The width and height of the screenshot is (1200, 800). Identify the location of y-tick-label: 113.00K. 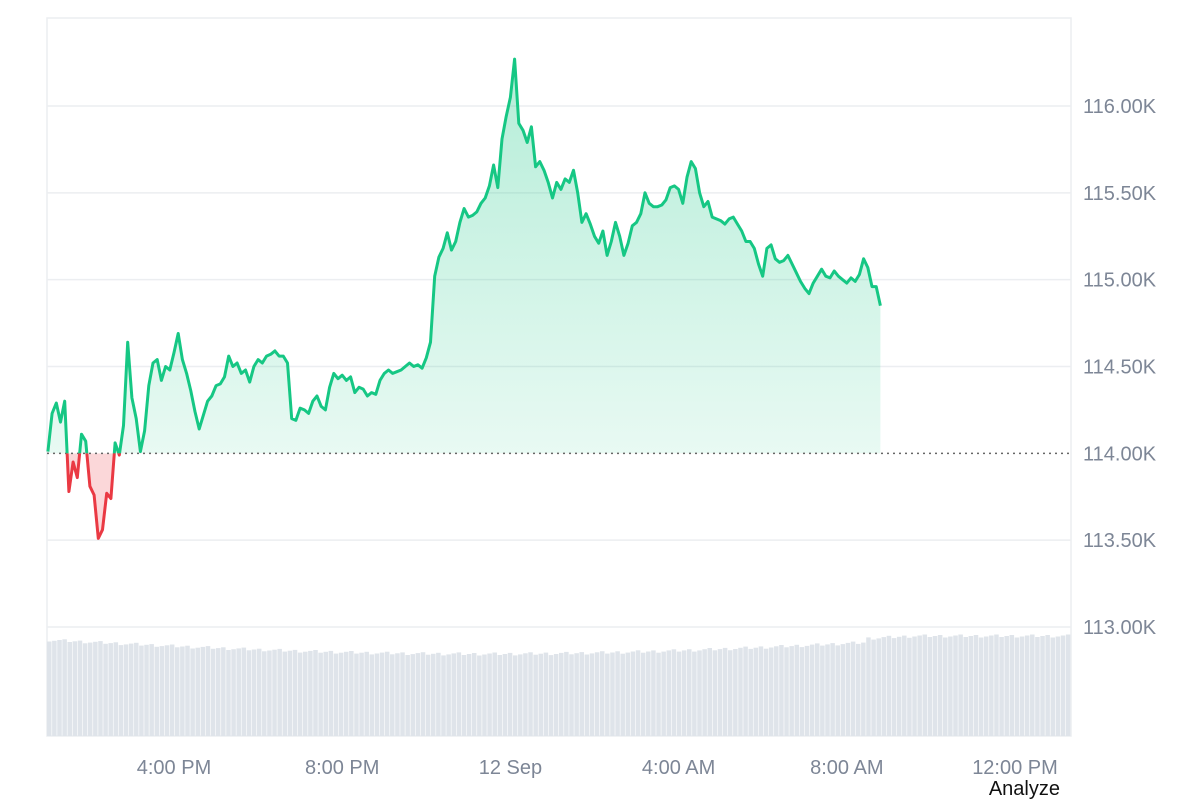
(1120, 628).